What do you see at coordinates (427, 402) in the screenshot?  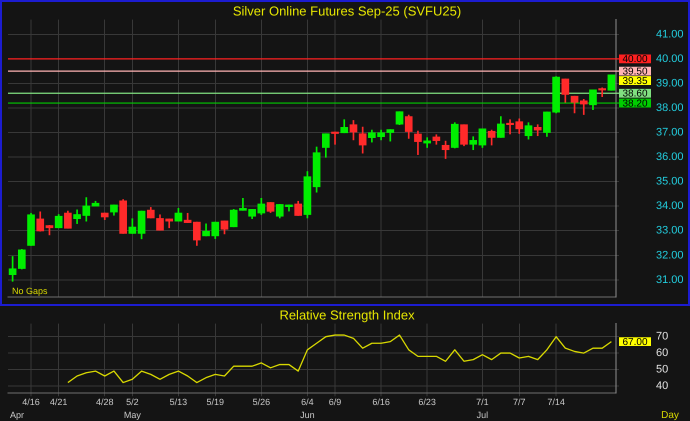 I see `x-tick-label: 6/23` at bounding box center [427, 402].